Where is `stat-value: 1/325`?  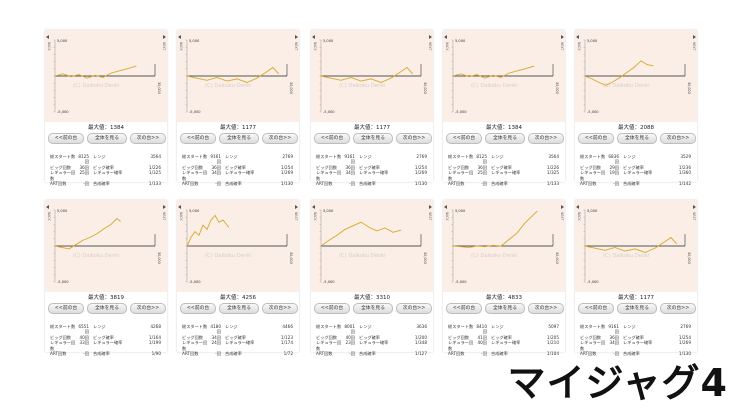
stat-value: 1/325 is located at coordinates (154, 173).